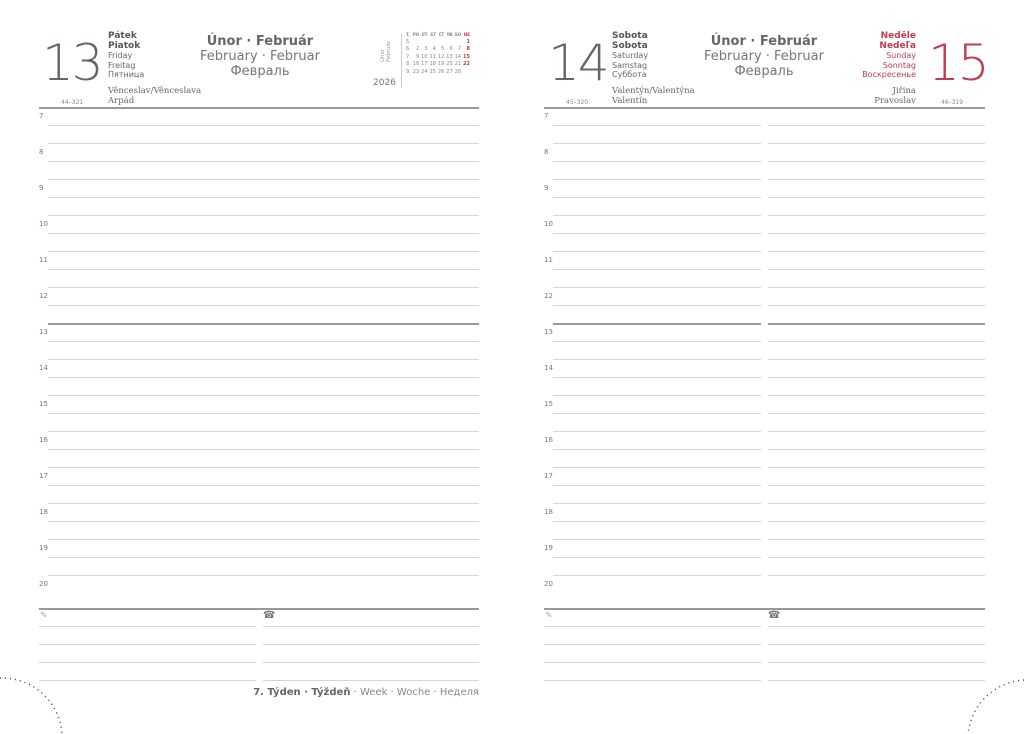 Image resolution: width=1024 pixels, height=734 pixels. Describe the element at coordinates (630, 55) in the screenshot. I see `saturday-day-names: Sobota Sobota Saturday Samstag Суббота` at that location.